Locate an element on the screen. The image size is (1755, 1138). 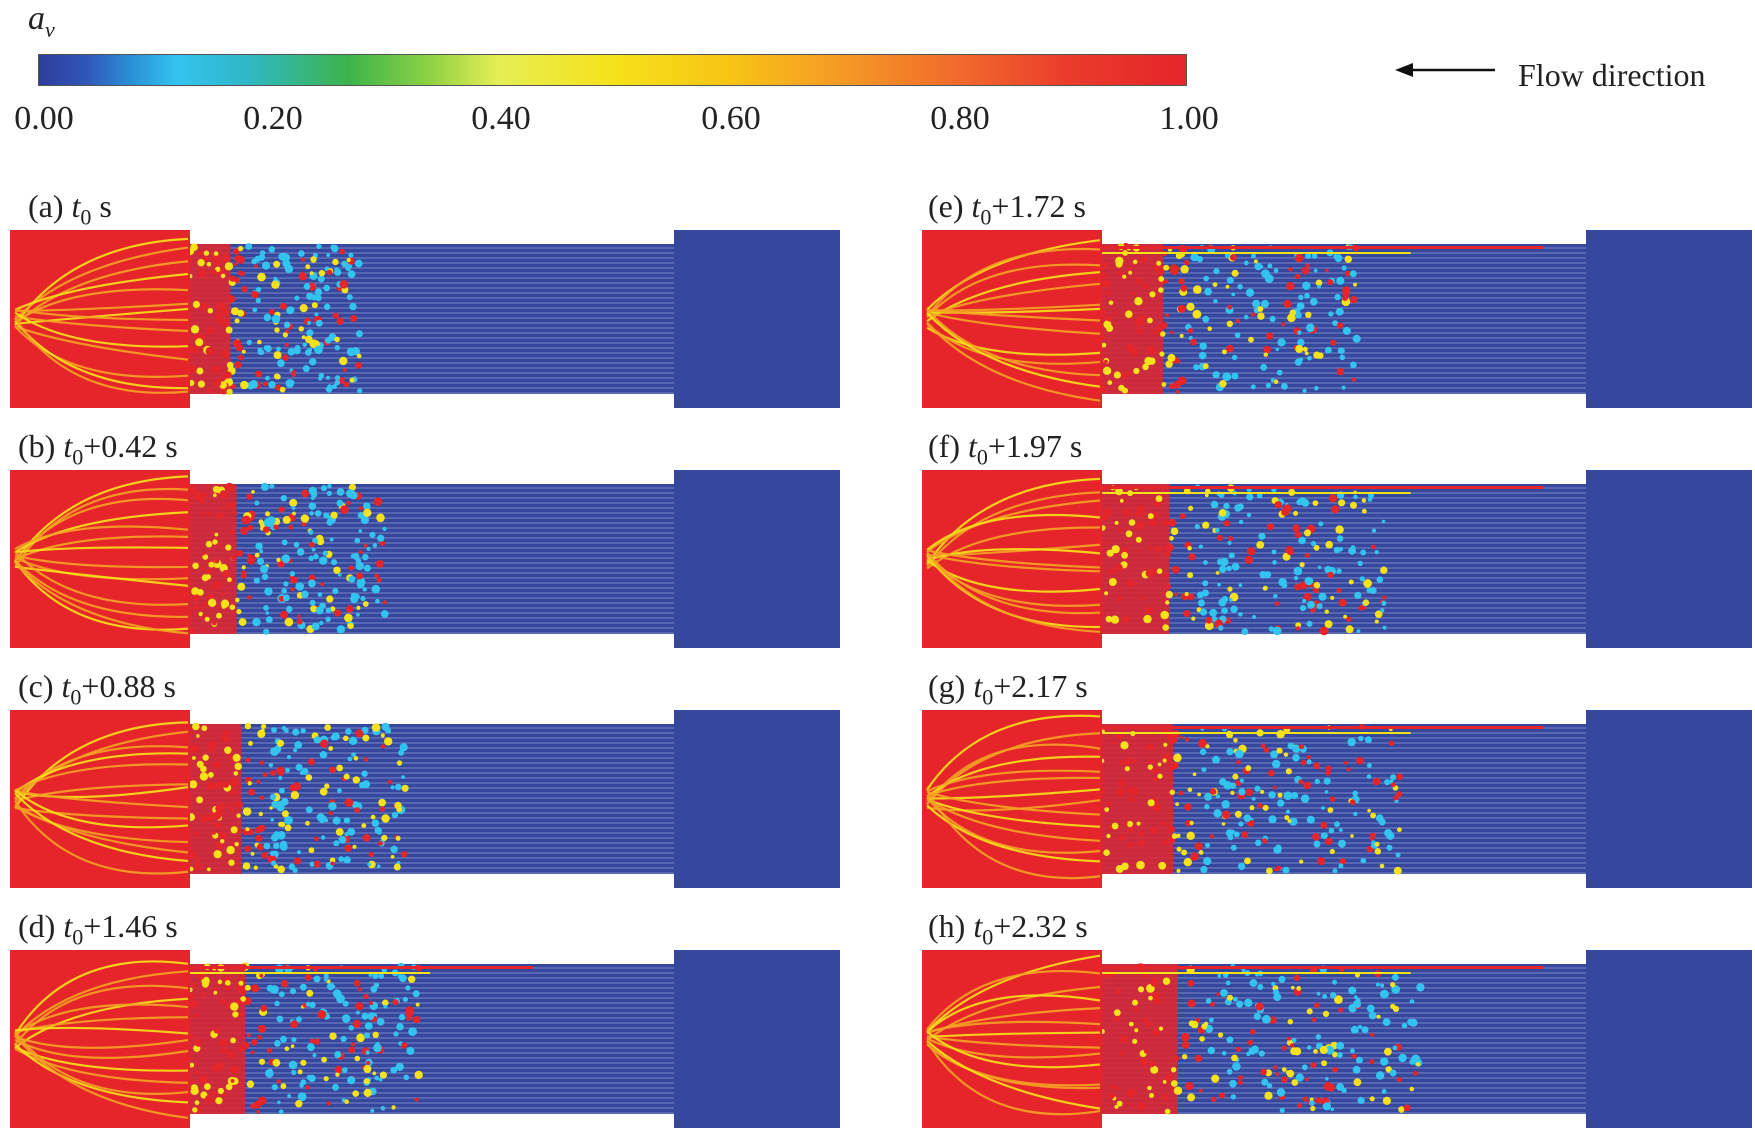
simulation-panel-a is located at coordinates (425, 319).